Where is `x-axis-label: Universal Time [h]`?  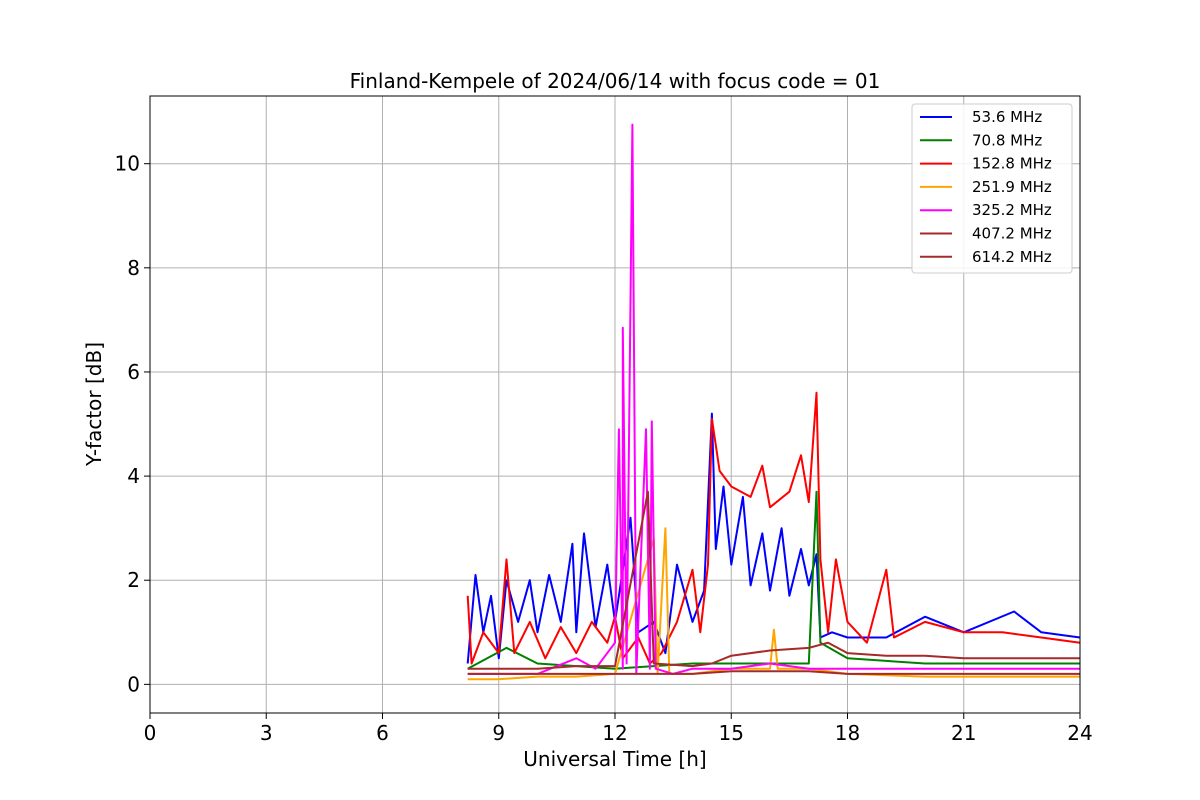 x-axis-label: Universal Time [h] is located at coordinates (614, 759).